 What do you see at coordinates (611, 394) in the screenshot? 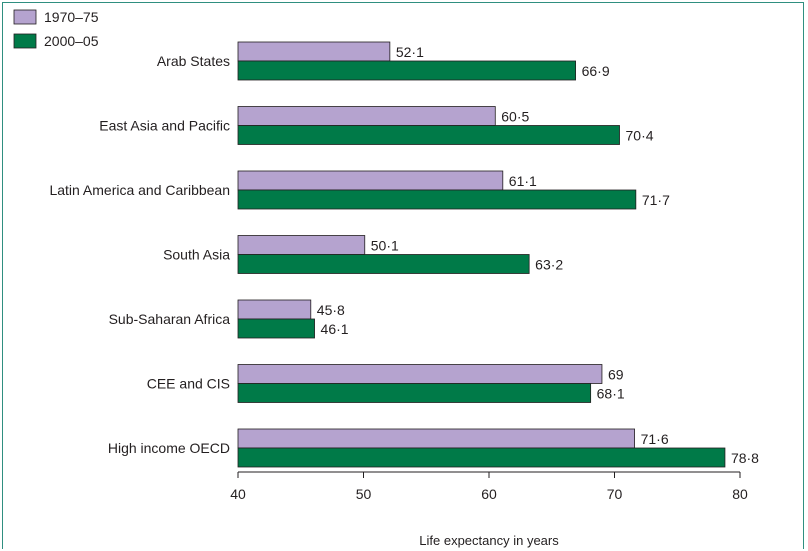
I see `value-label-cee-and-cis-2000-05: 68·1` at bounding box center [611, 394].